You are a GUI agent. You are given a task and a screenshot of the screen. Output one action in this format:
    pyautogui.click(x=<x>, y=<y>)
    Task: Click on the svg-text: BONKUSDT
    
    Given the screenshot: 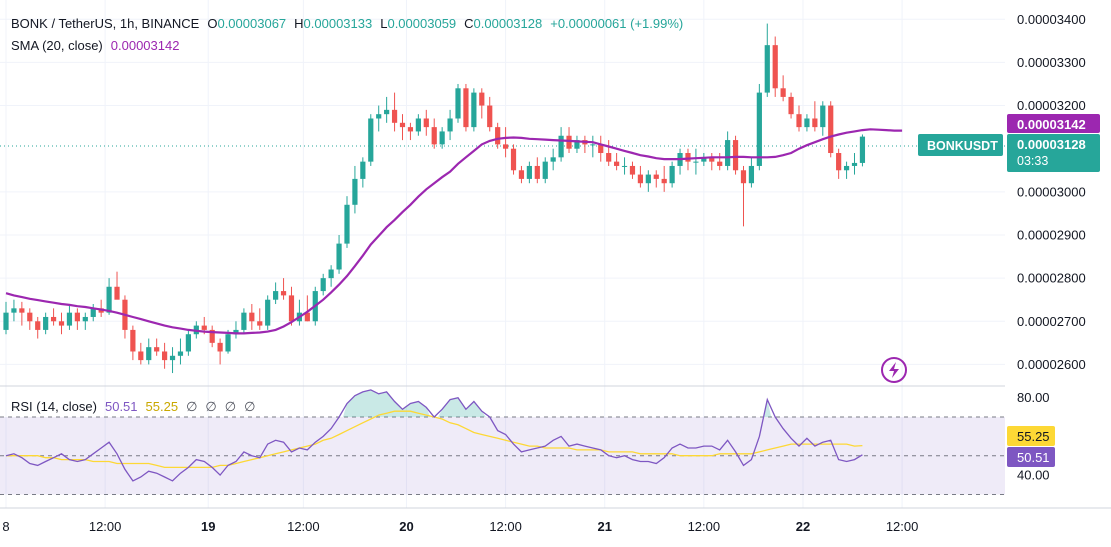 What is the action you would take?
    pyautogui.click(x=962, y=146)
    